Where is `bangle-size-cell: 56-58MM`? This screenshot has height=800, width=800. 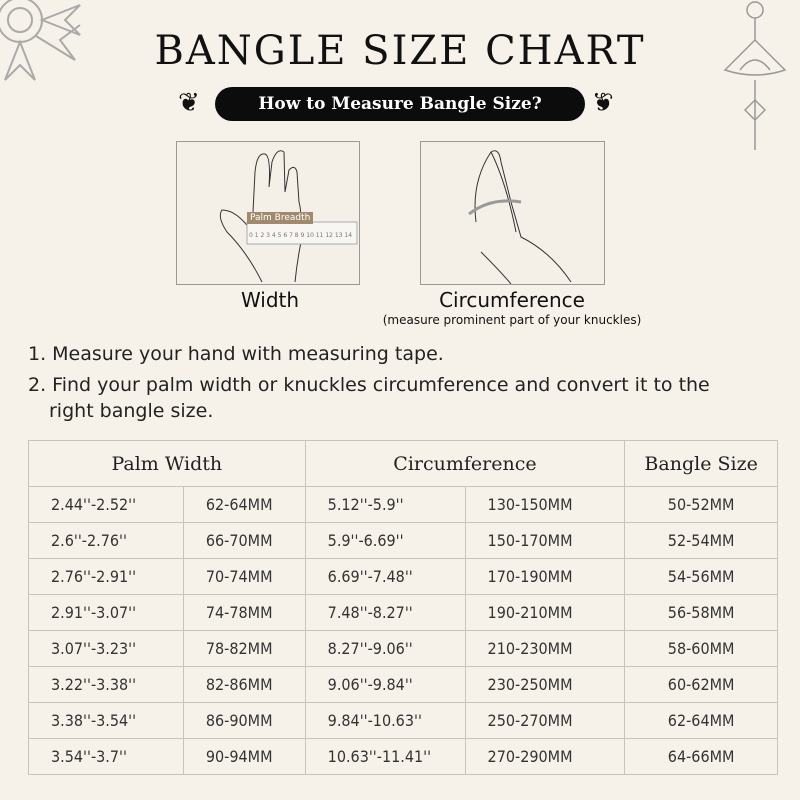
bangle-size-cell: 56-58MM is located at coordinates (701, 612).